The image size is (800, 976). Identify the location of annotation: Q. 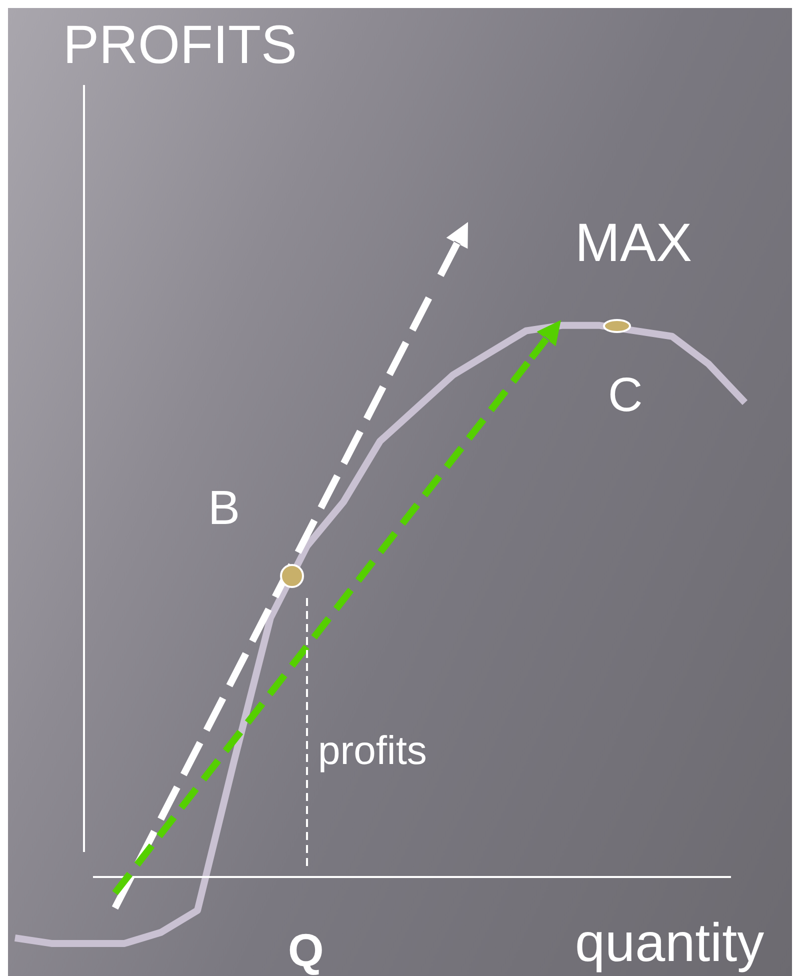
(306, 950).